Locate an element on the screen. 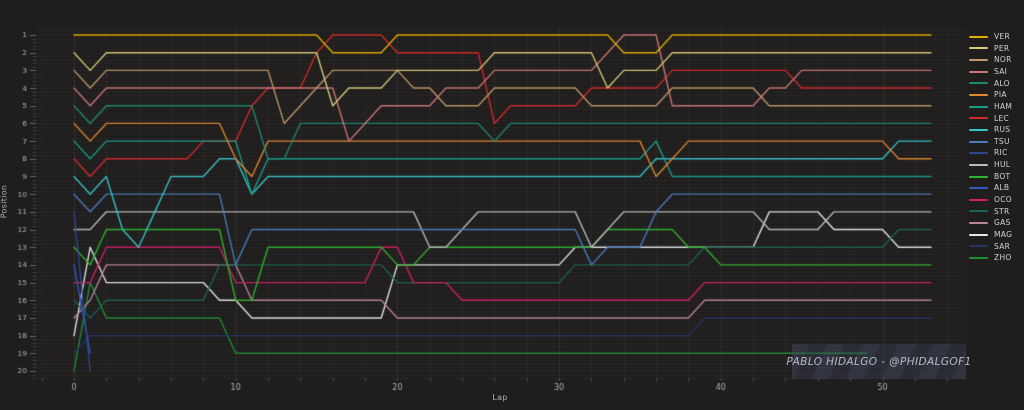 The height and width of the screenshot is (410, 1024). legend-swatch-ric is located at coordinates (978, 153).